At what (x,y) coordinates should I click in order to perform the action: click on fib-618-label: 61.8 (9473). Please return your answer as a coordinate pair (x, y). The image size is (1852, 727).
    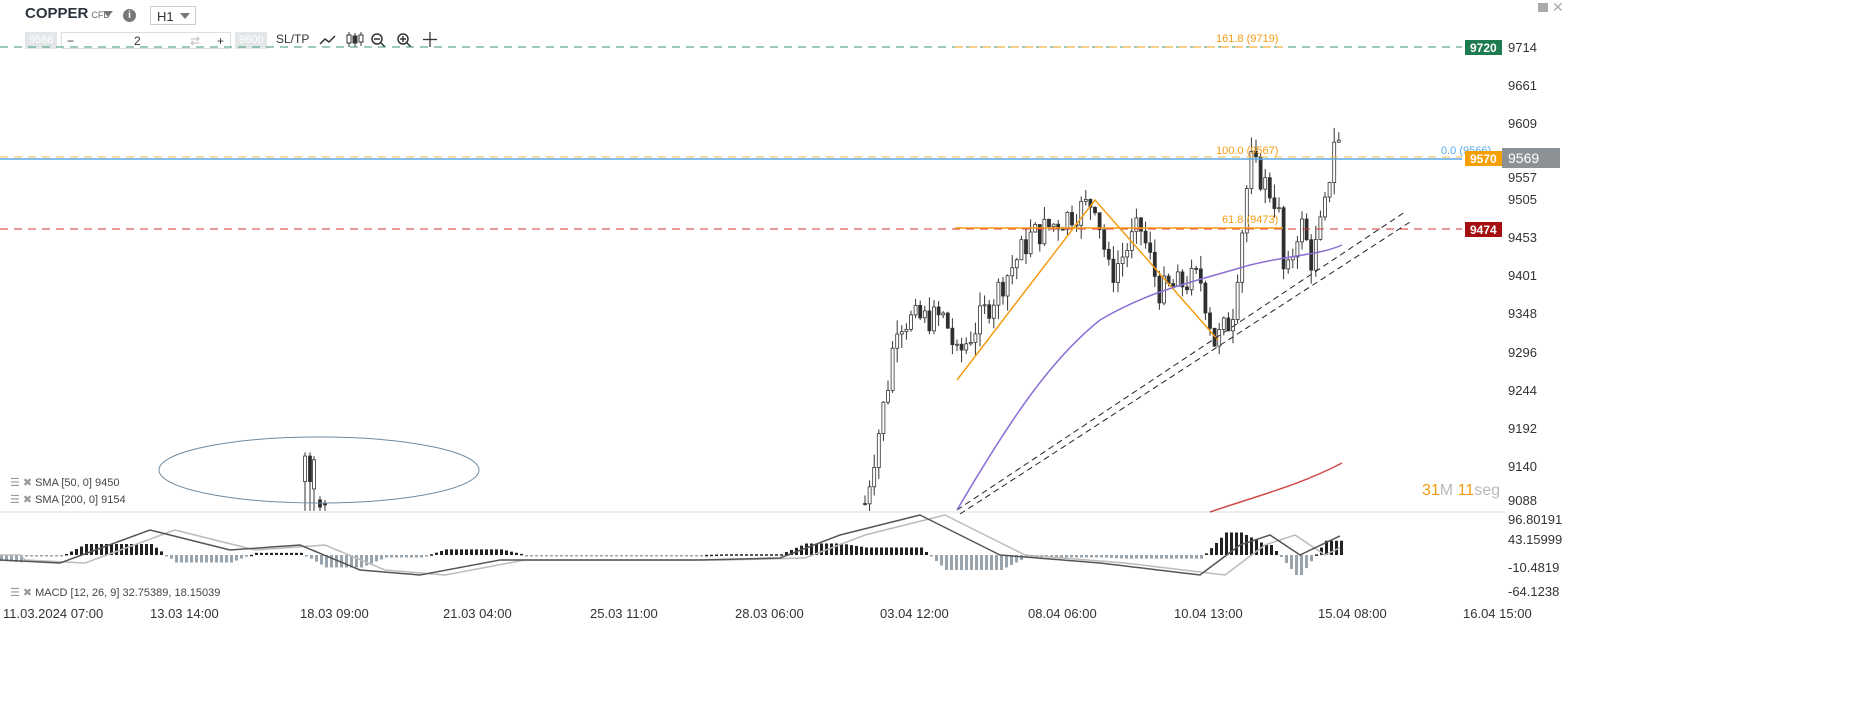
    Looking at the image, I should click on (1250, 220).